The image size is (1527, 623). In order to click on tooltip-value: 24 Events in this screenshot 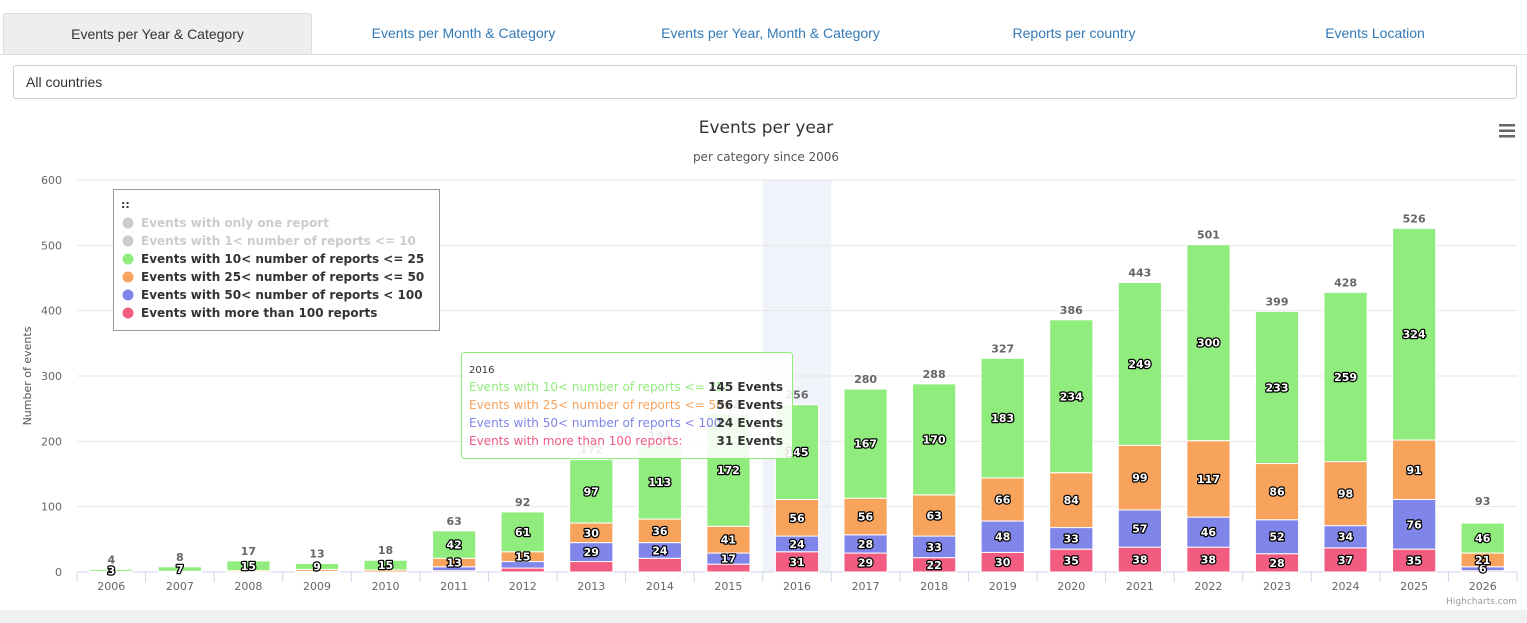, I will do `click(750, 423)`.